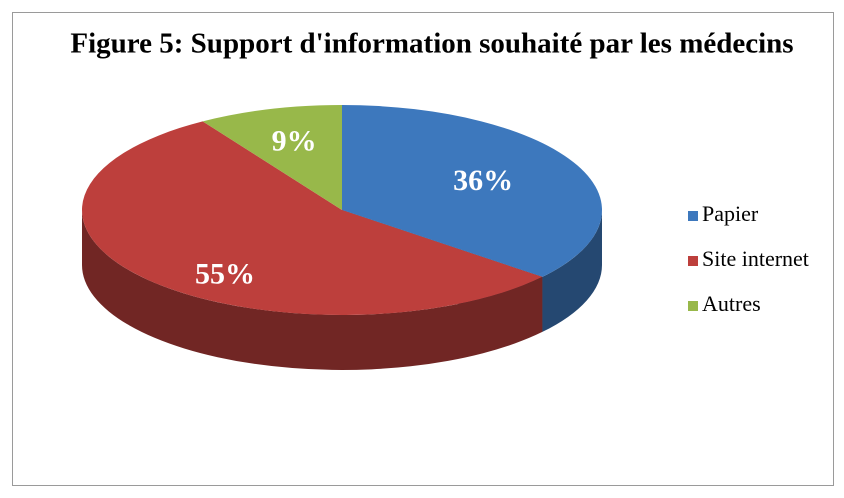  What do you see at coordinates (483, 180) in the screenshot?
I see `data-label: 36%` at bounding box center [483, 180].